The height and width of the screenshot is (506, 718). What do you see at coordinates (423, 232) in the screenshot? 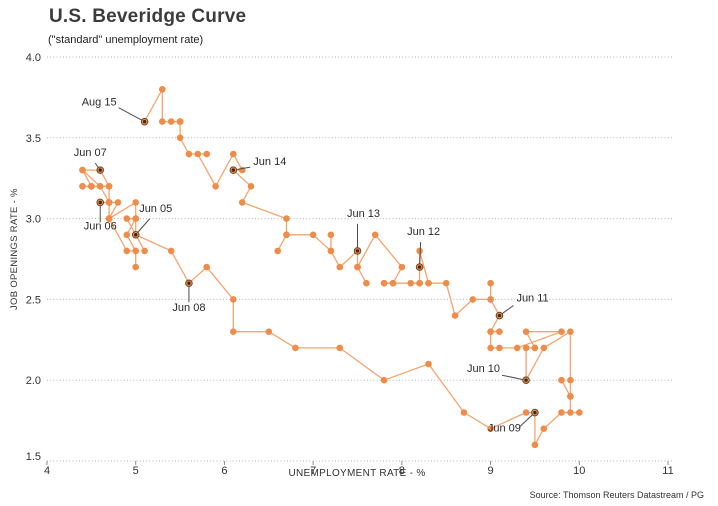
I see `annotation-label: Jun 12` at bounding box center [423, 232].